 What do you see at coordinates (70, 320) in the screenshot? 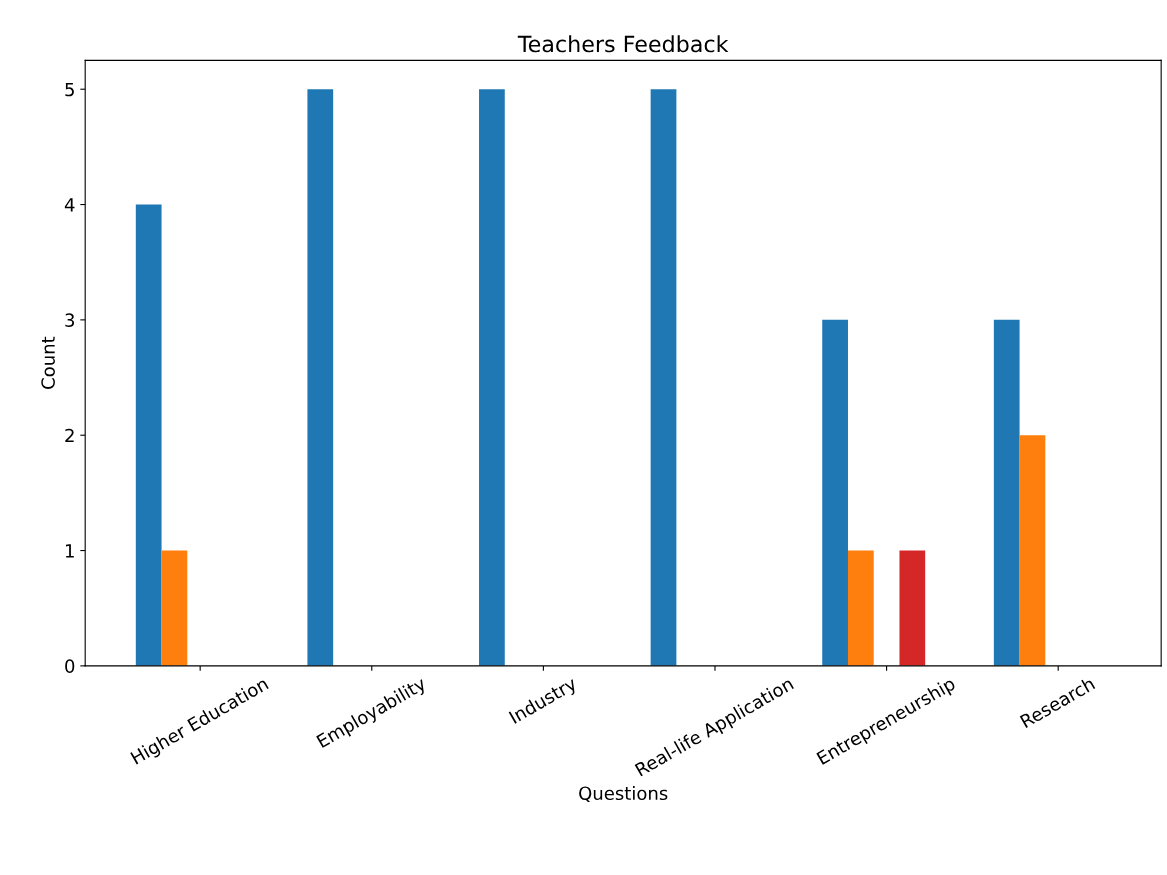
I see `y-tick-label: 3` at bounding box center [70, 320].